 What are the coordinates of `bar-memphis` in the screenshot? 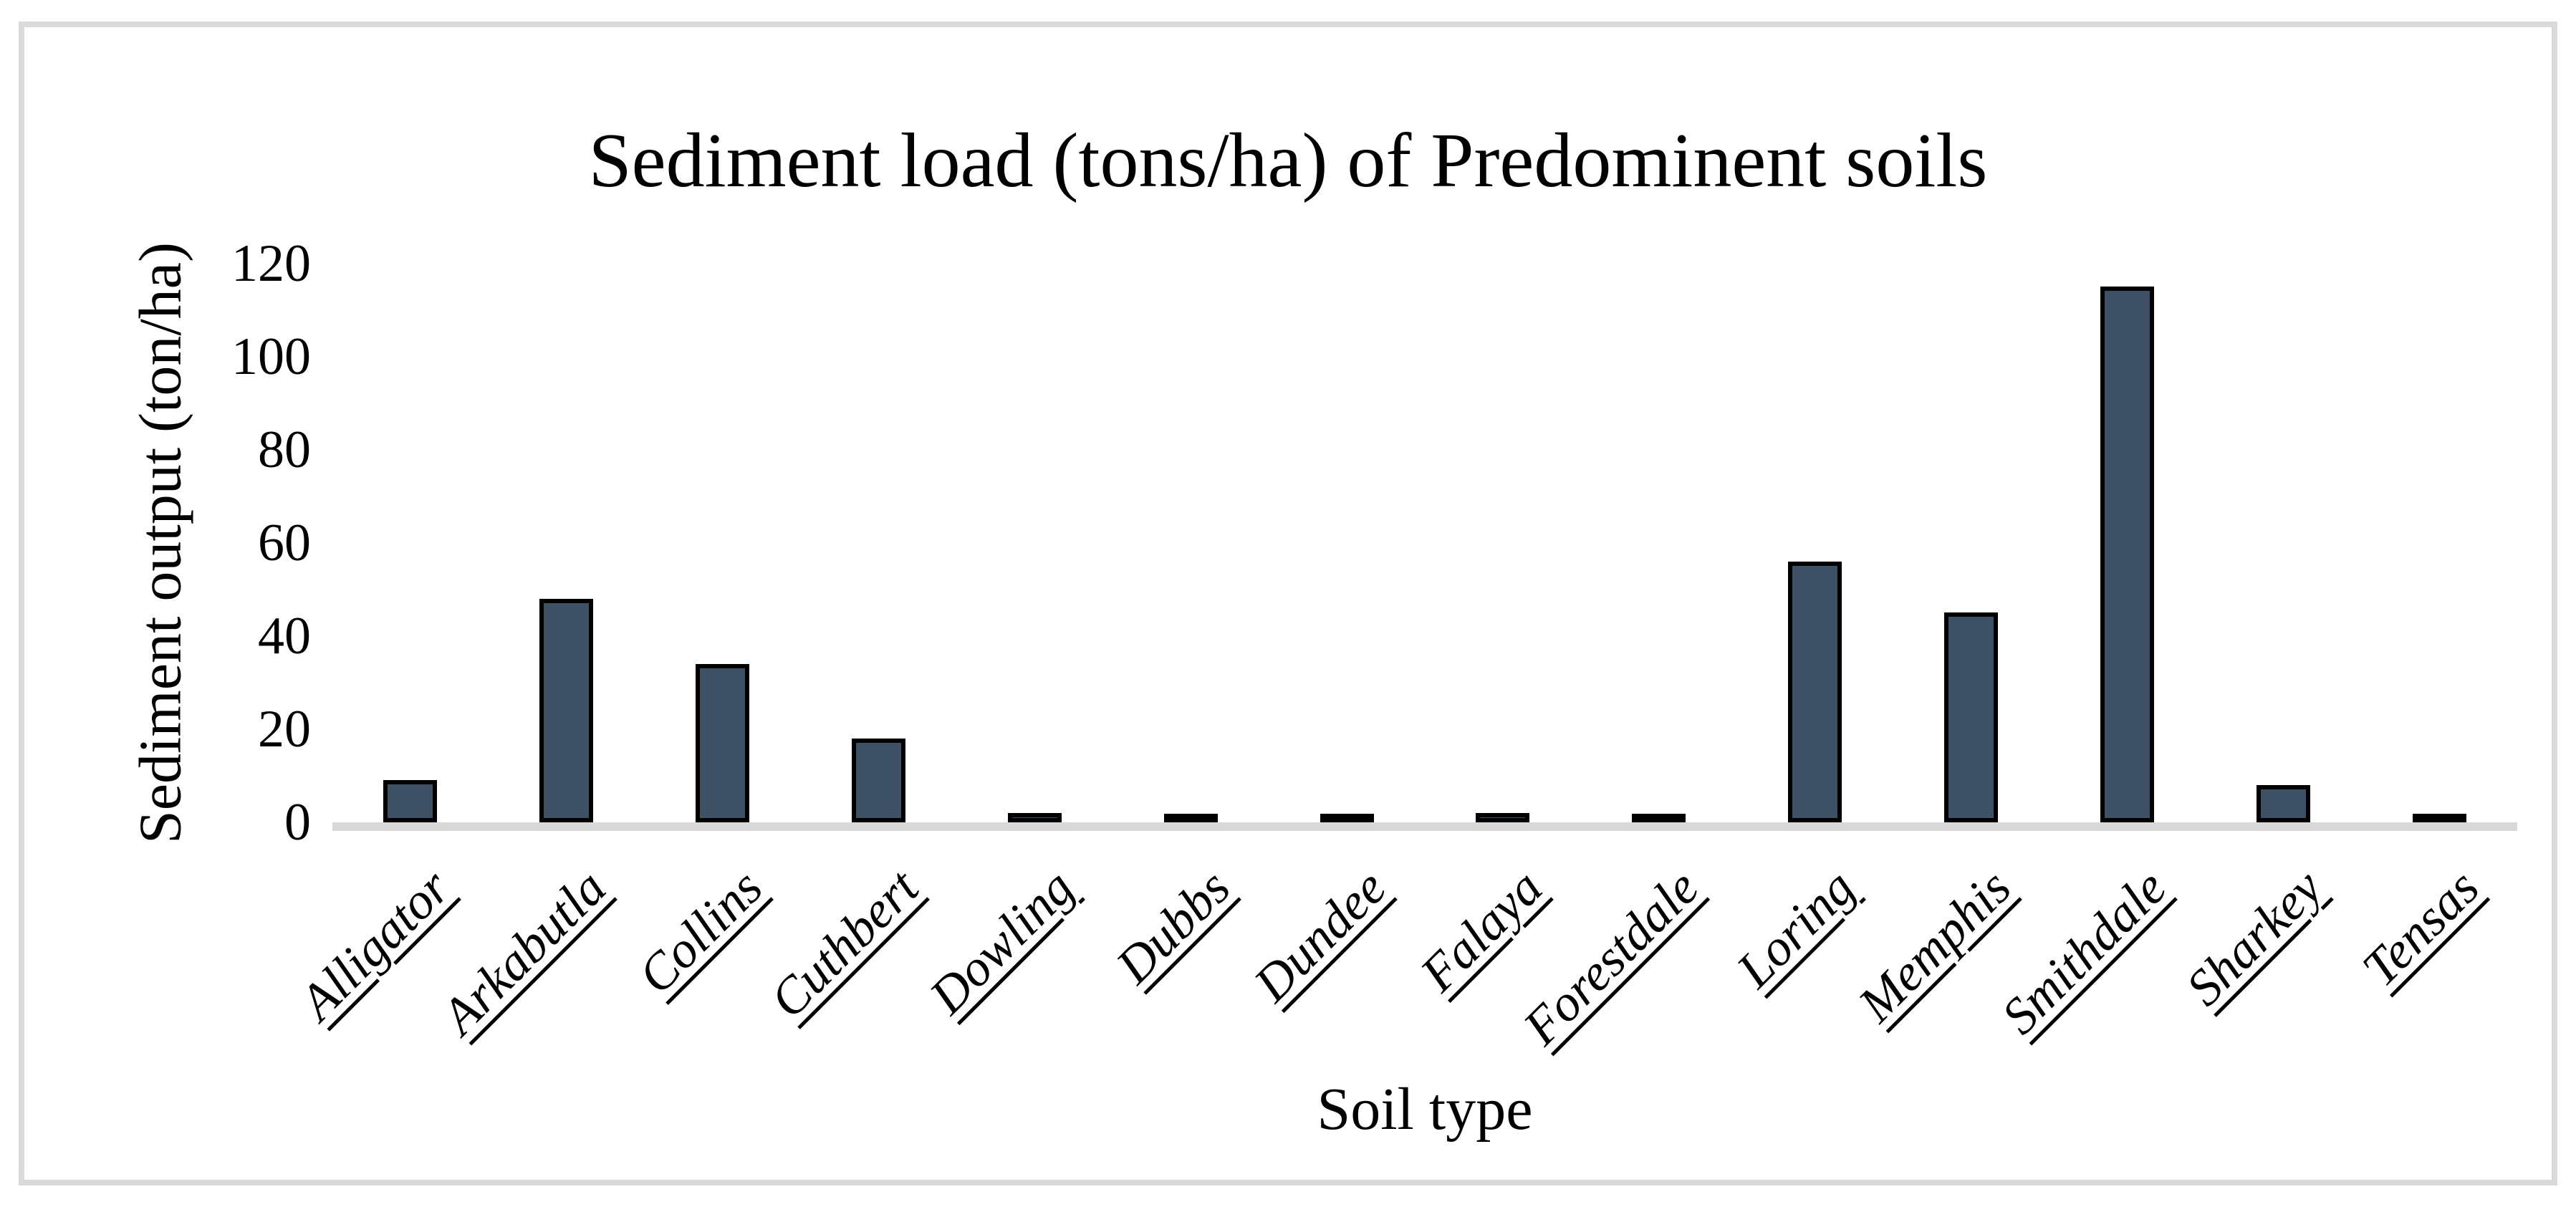 It's located at (1971, 717).